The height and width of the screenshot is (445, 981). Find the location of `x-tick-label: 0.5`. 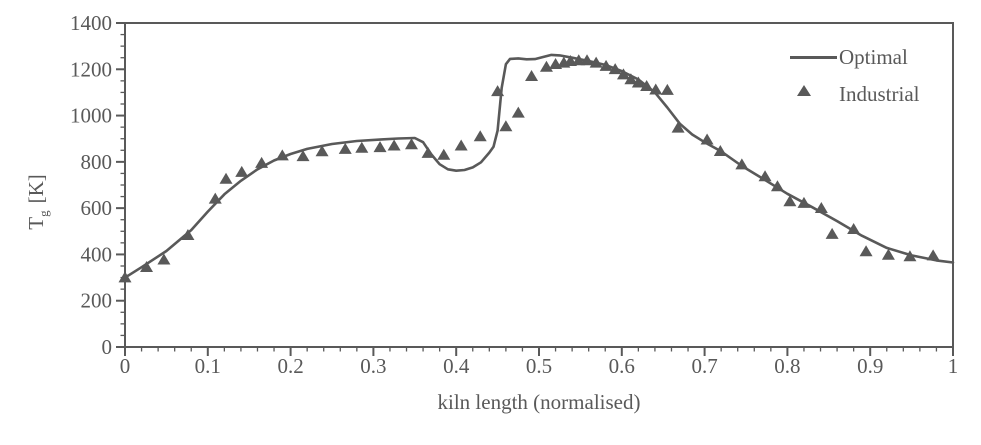

x-tick-label: 0.5 is located at coordinates (539, 366).